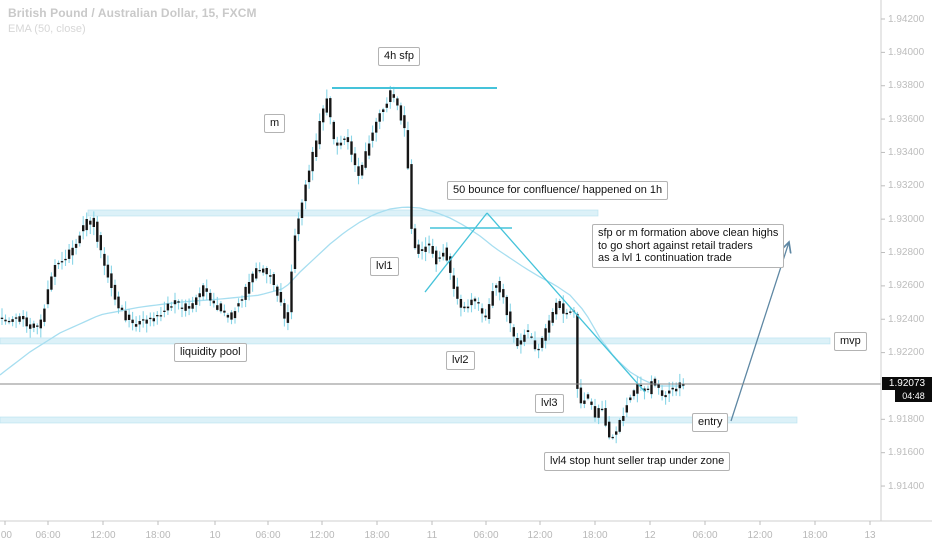 This screenshot has height=550, width=932. Describe the element at coordinates (432, 535) in the screenshot. I see `time-axis-label: 11` at that location.